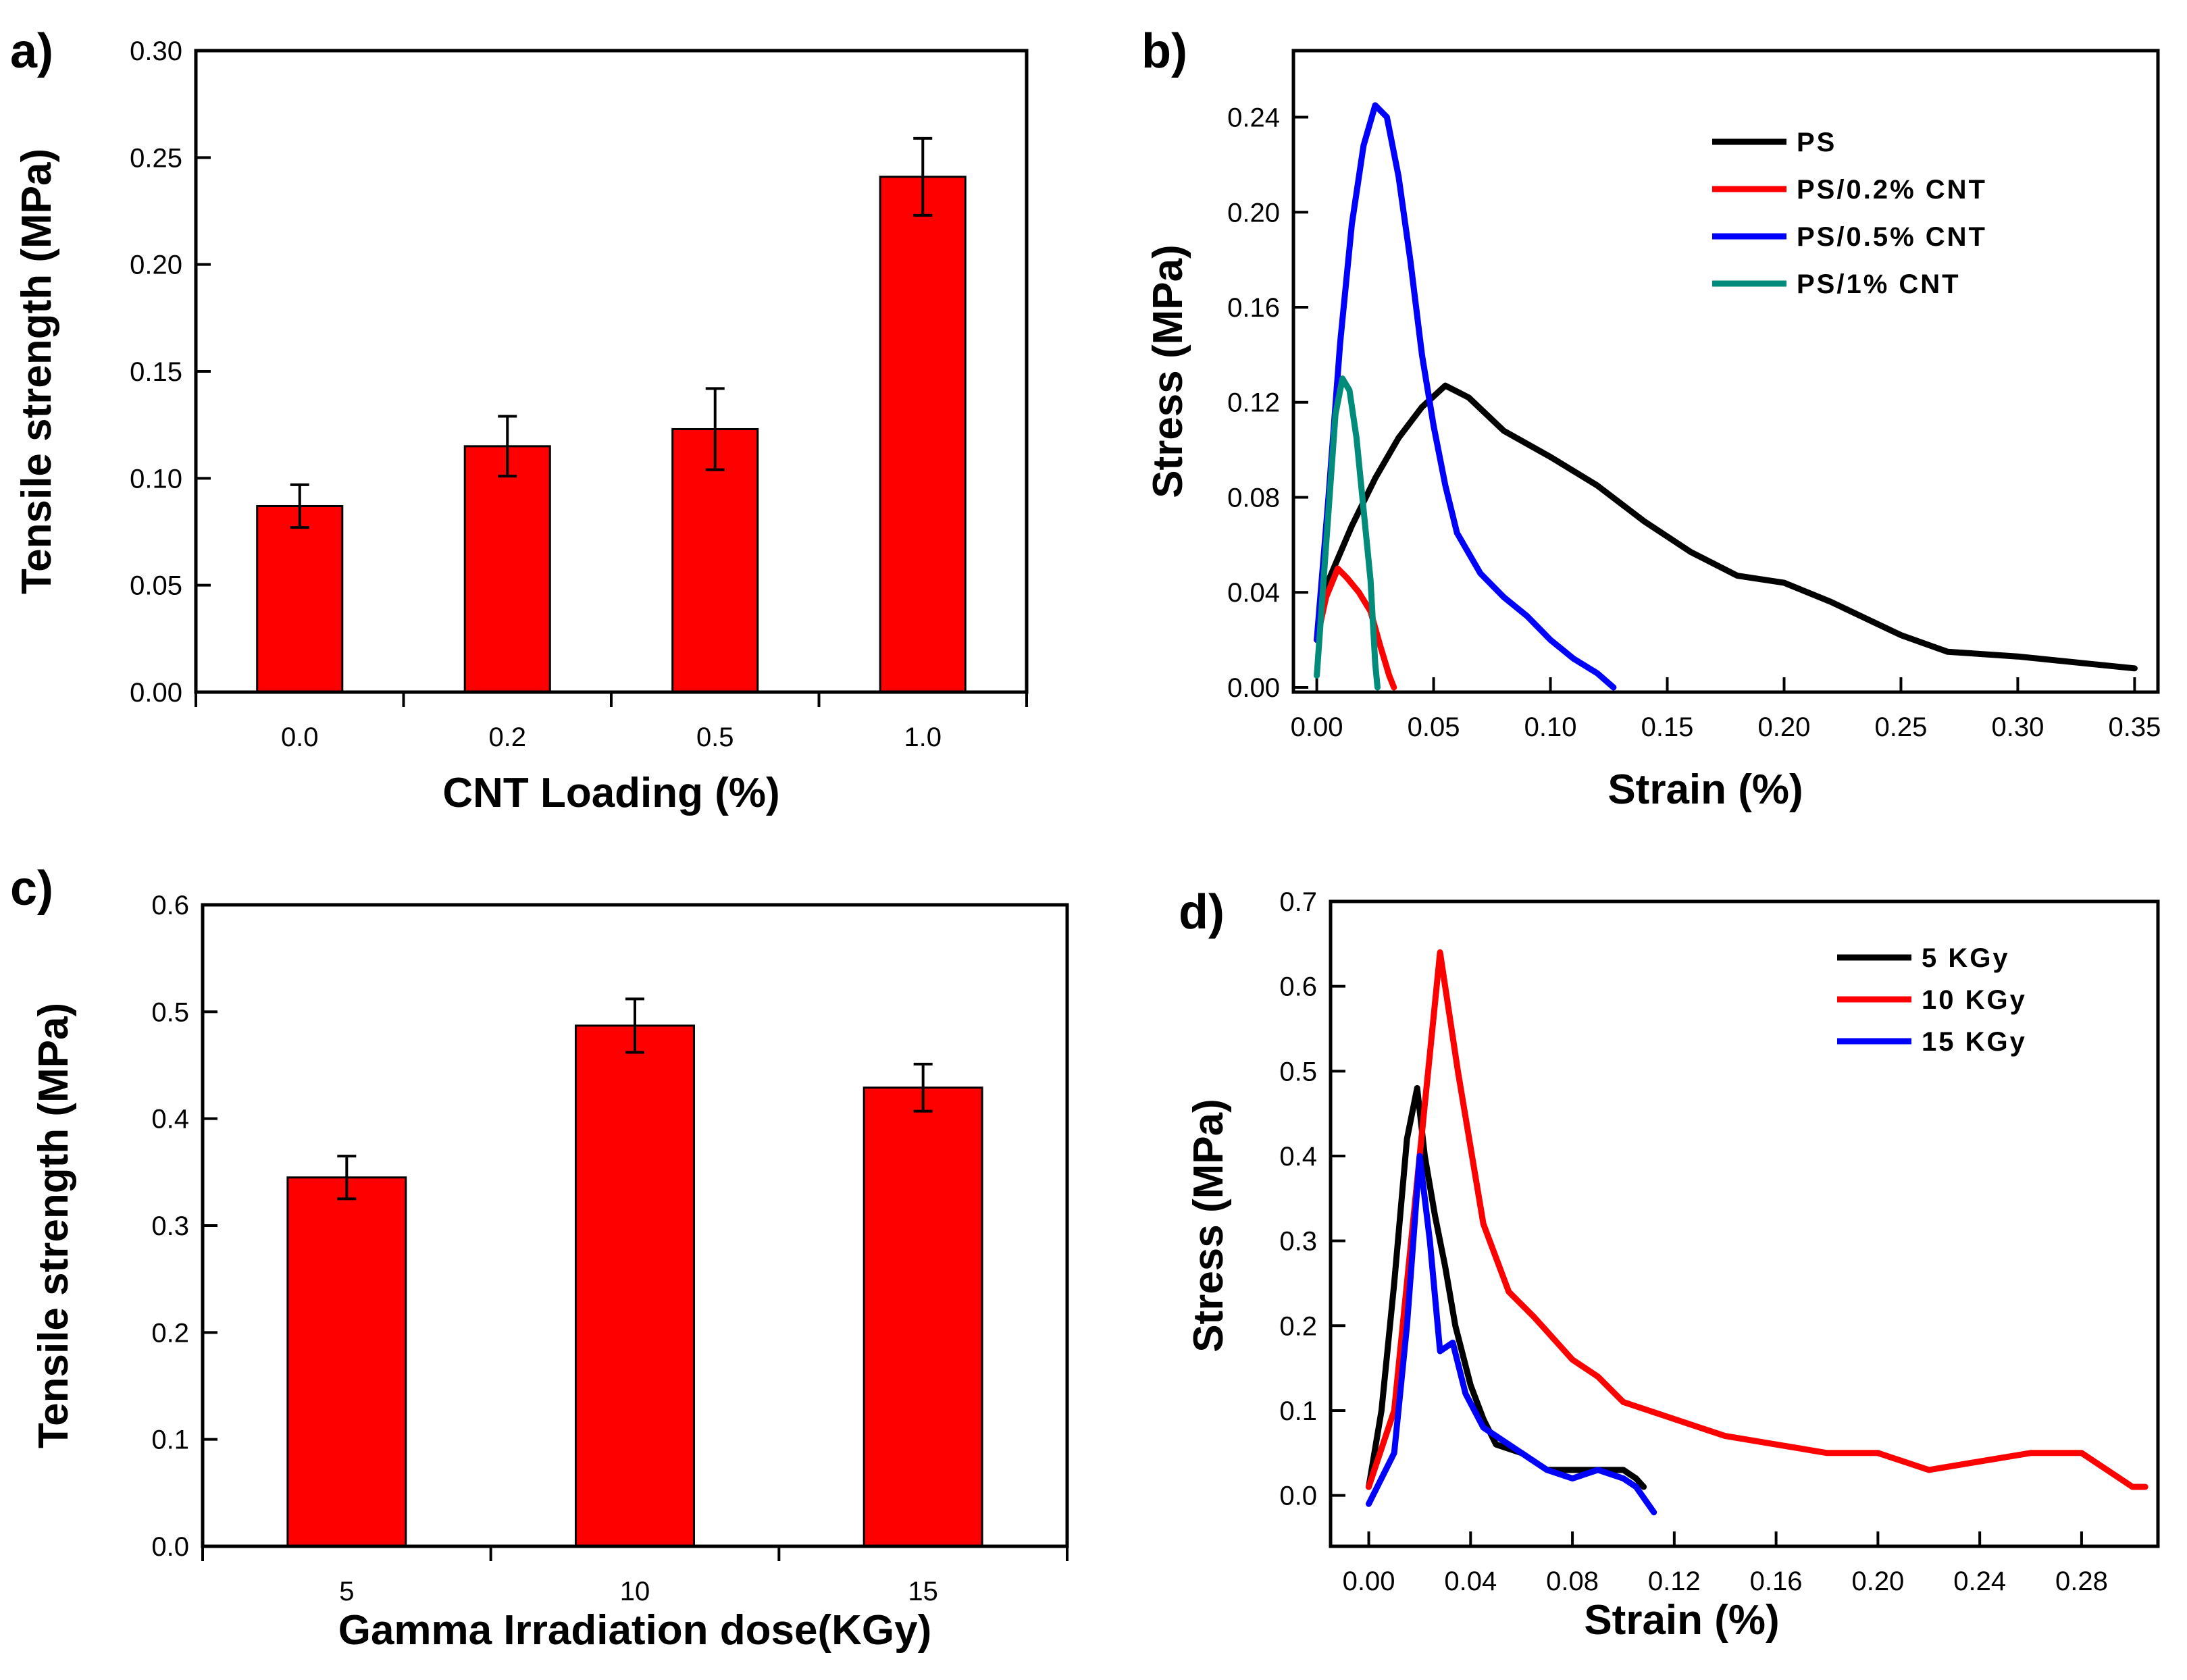  I want to click on legend-label: 15 KGy, so click(1974, 1042).